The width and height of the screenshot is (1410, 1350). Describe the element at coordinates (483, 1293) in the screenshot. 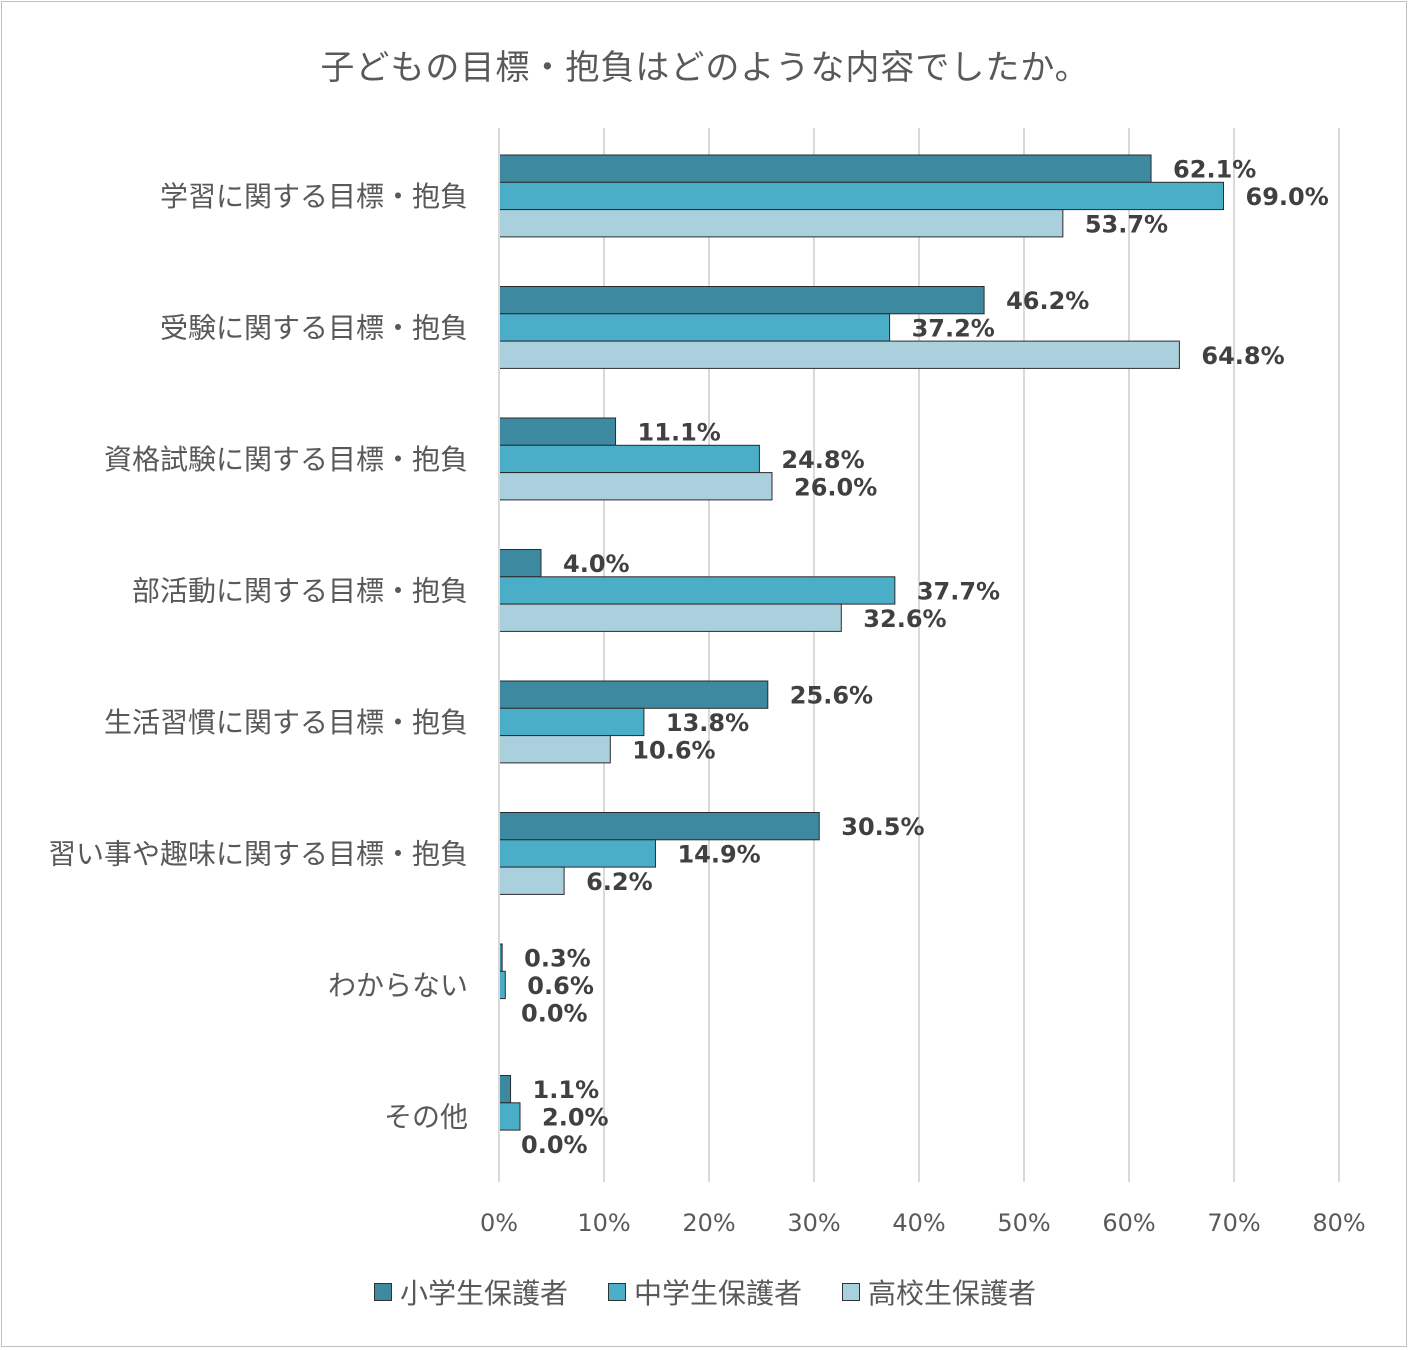

I see `legend-label-series-1: 小学生保護者` at that location.